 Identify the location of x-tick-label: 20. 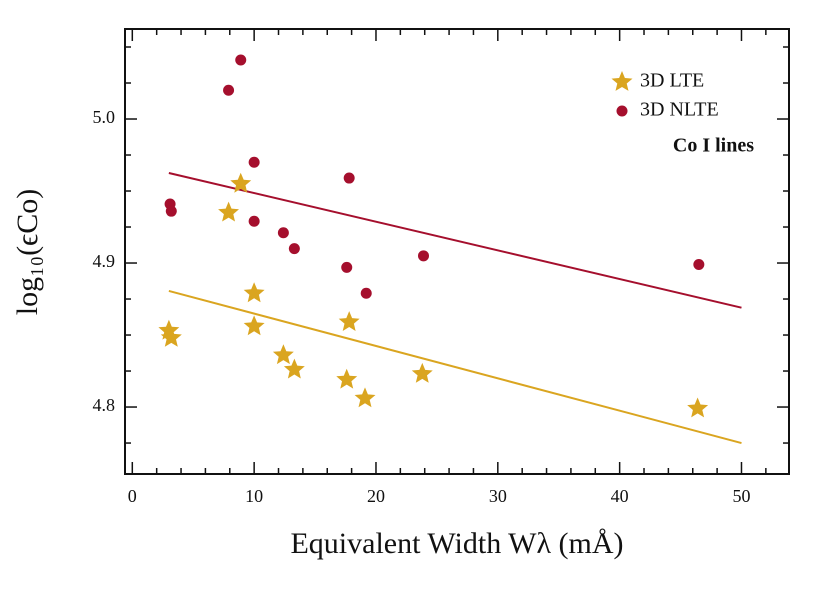
(376, 496).